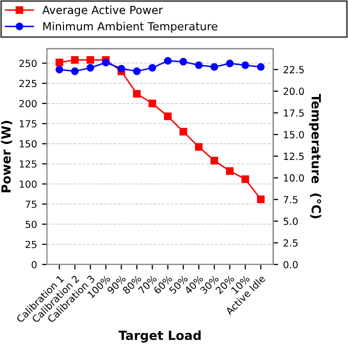 The width and height of the screenshot is (348, 348). Describe the element at coordinates (291, 243) in the screenshot. I see `y2-tick-label: 2.5` at that location.